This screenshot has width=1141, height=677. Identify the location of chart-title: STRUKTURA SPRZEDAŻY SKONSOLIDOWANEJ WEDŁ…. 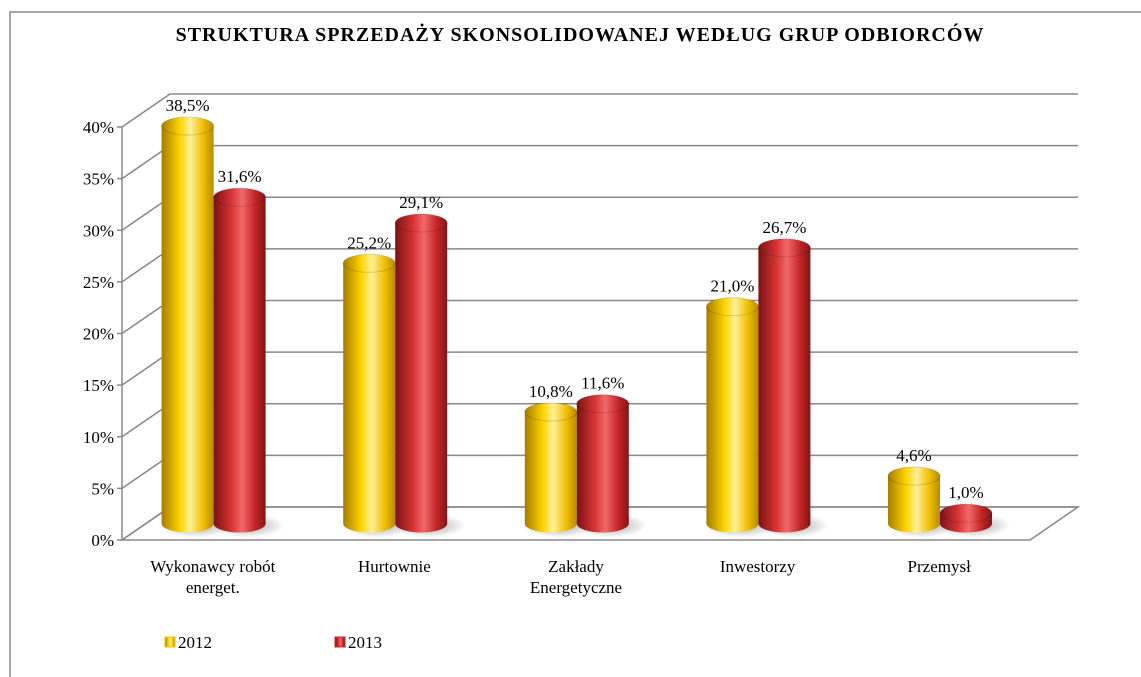
(580, 35).